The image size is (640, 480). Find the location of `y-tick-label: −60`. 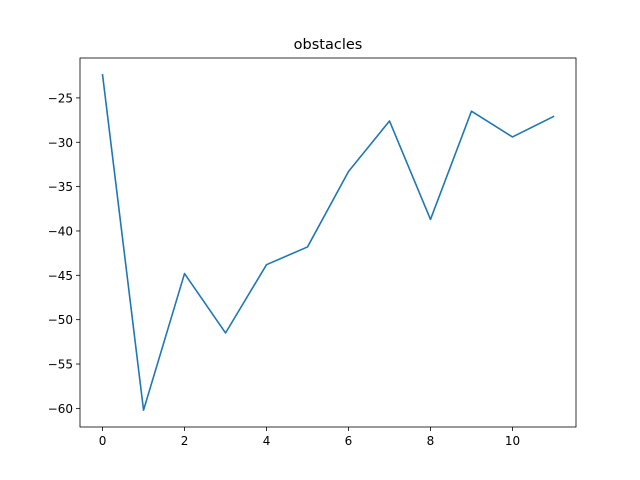

y-tick-label: −60 is located at coordinates (60, 409).